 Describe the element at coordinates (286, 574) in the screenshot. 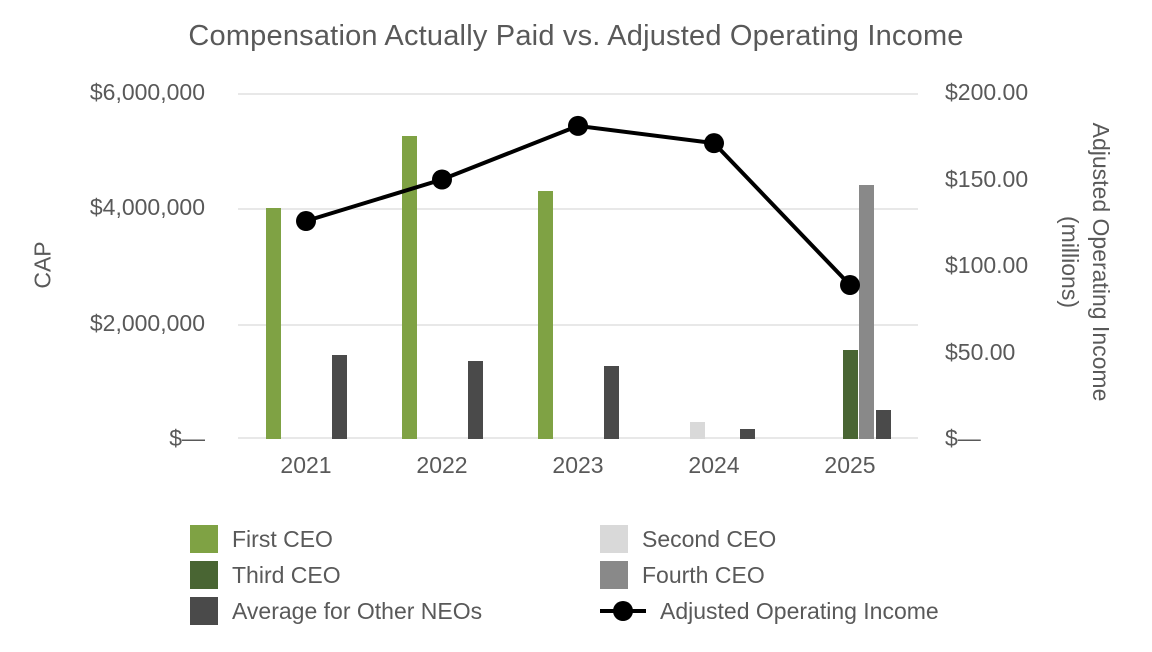

I see `legend-label: Third CEO` at that location.